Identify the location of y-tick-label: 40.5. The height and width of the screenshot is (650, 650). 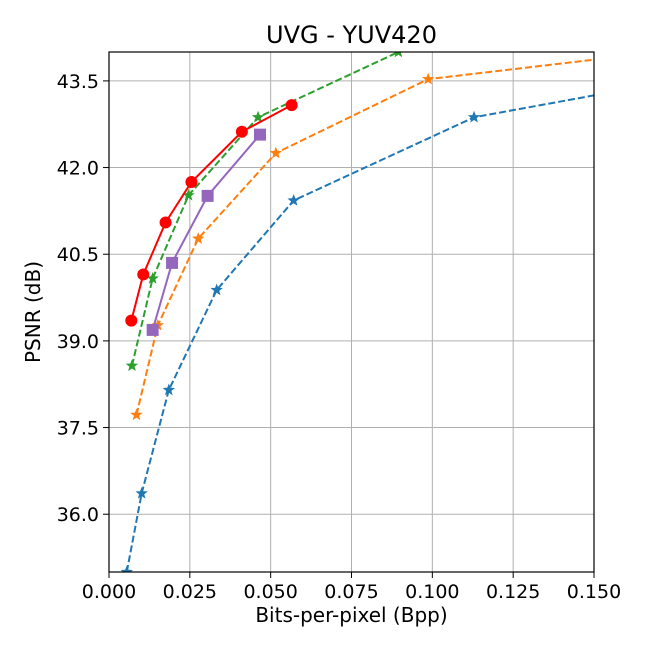
(78, 255).